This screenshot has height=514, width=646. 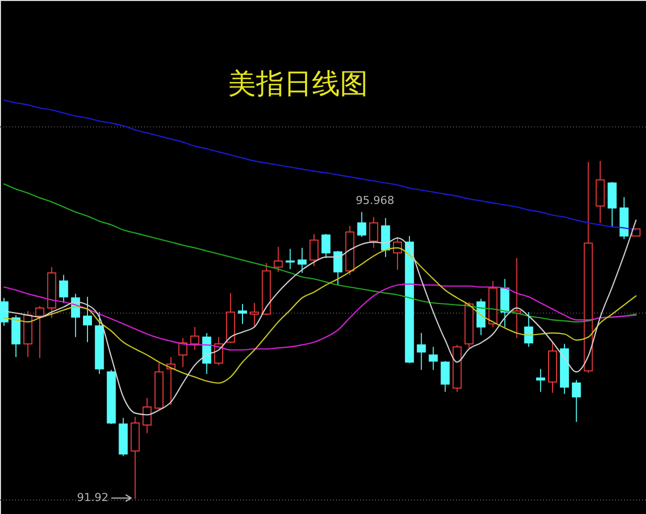 I want to click on annotation: 91.92, so click(x=93, y=497).